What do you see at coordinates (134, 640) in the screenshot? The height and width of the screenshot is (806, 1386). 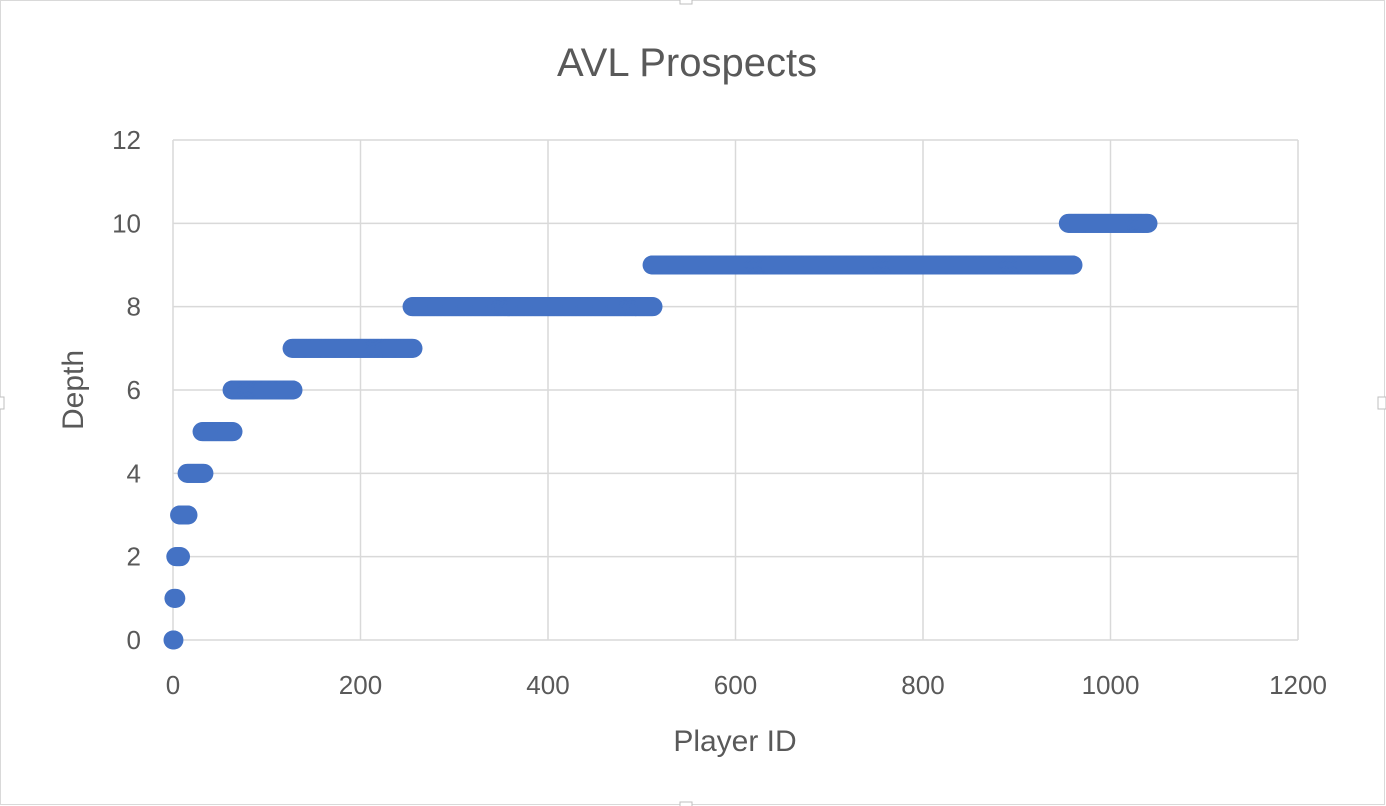 I see `y-tick-label: 0` at bounding box center [134, 640].